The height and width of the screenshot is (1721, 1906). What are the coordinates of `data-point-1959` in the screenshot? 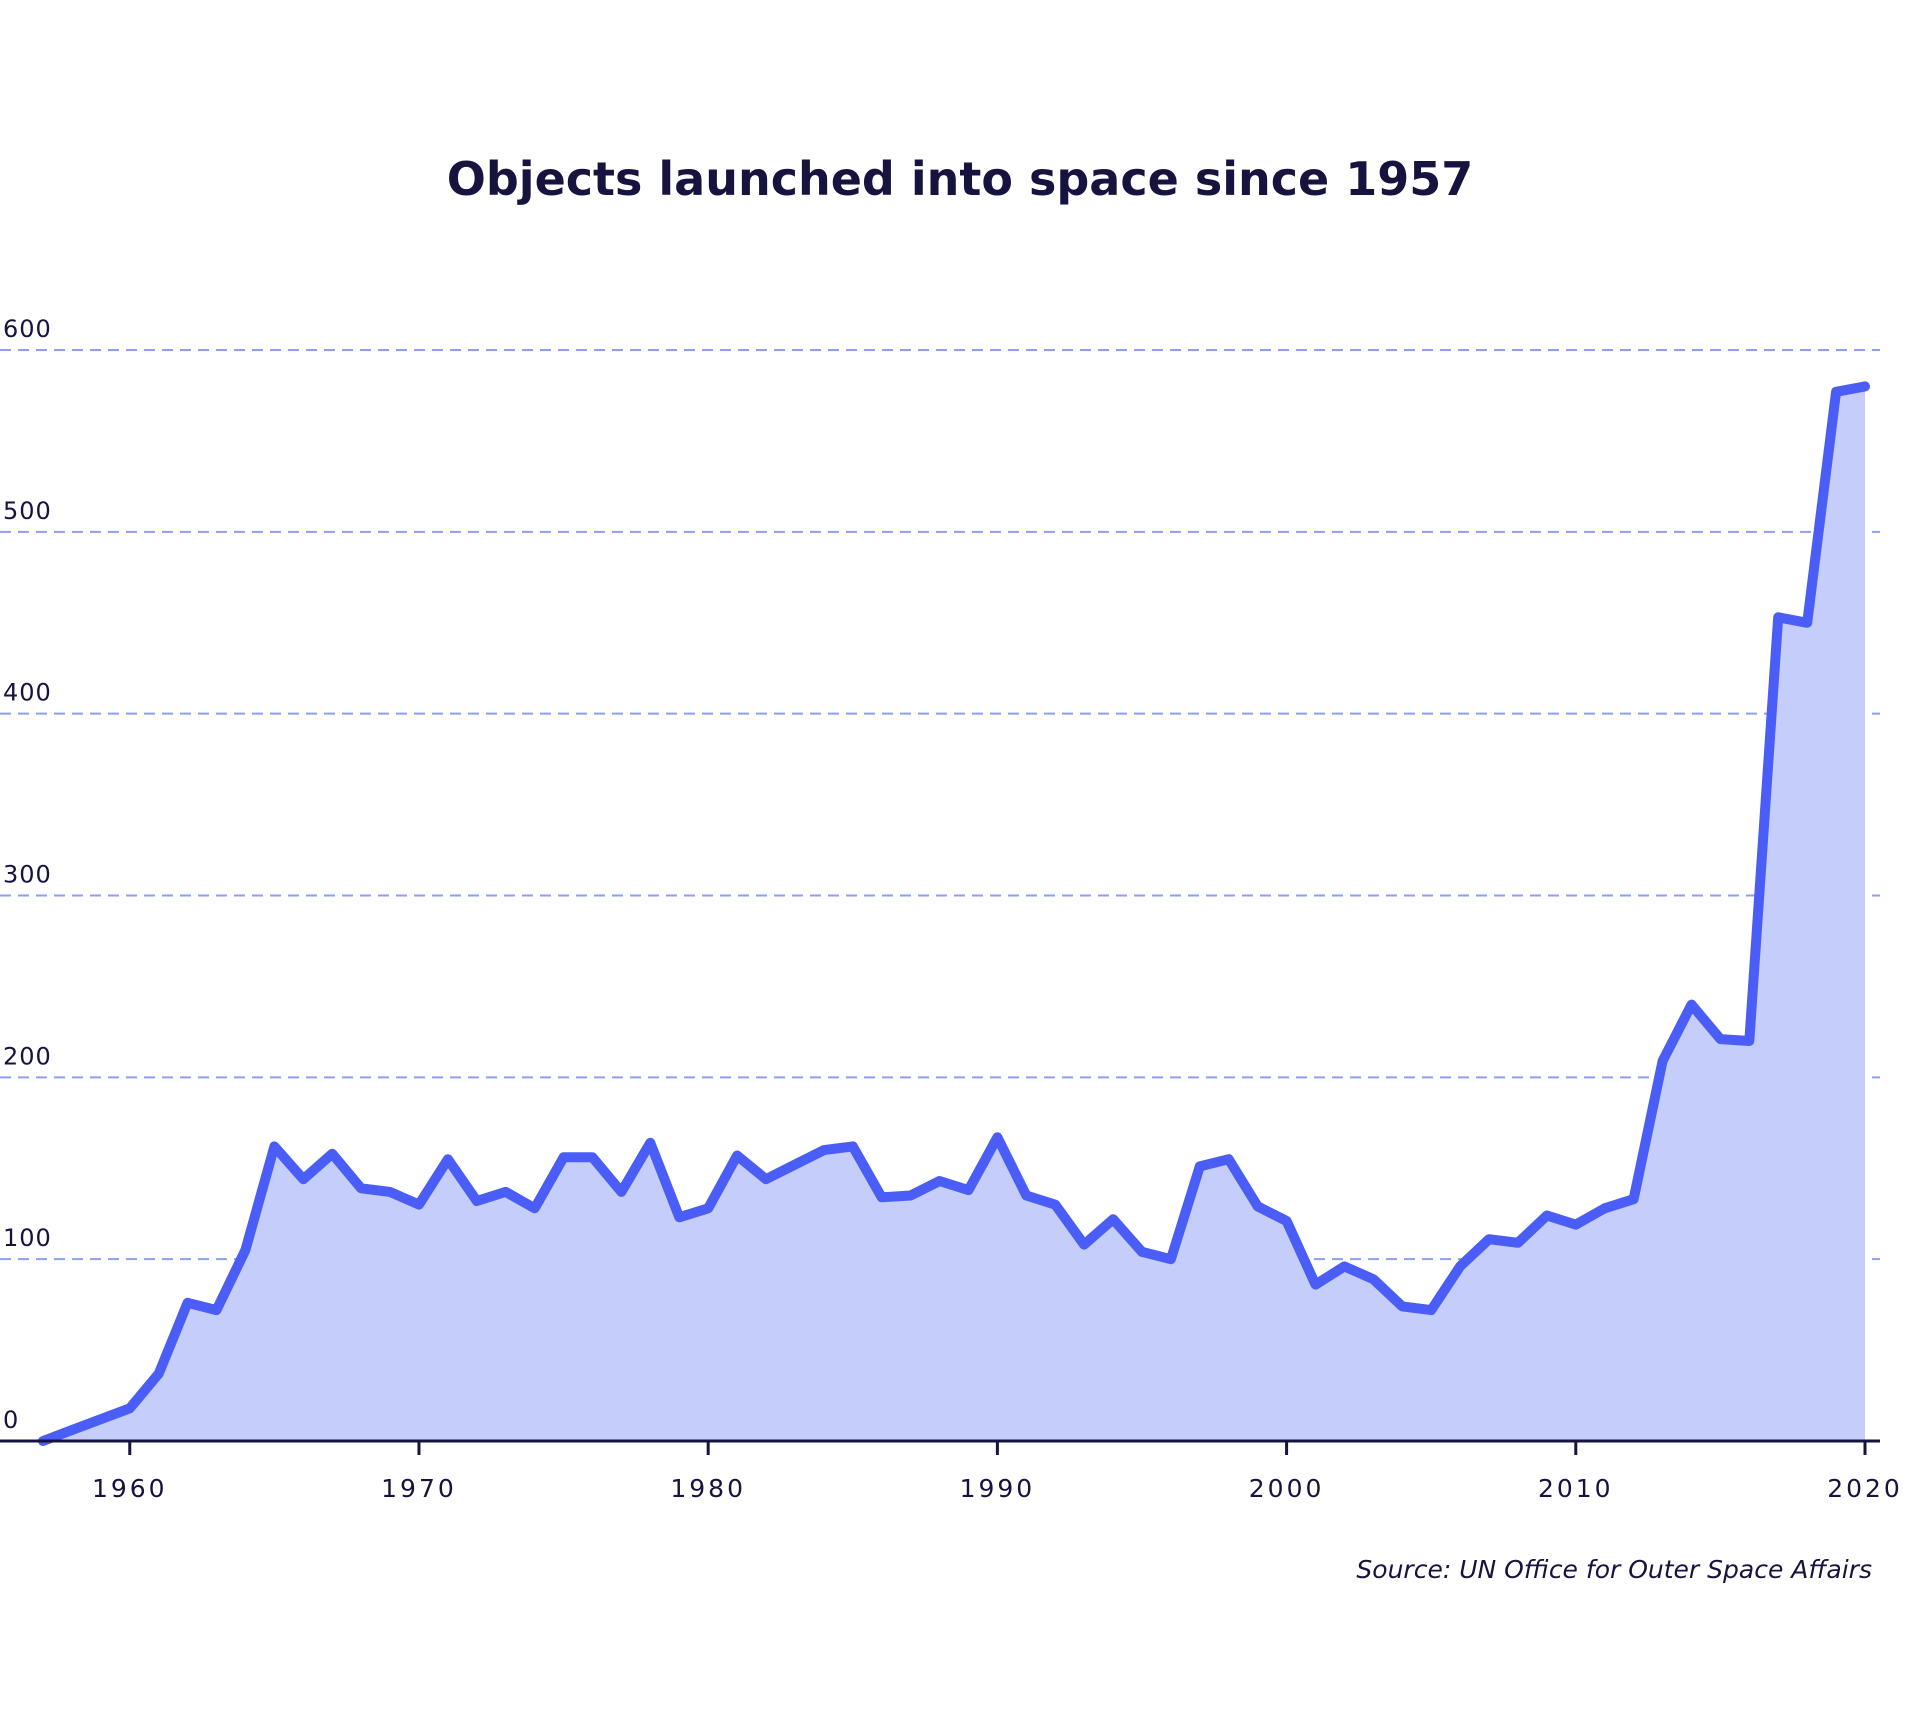 It's located at (101, 1419).